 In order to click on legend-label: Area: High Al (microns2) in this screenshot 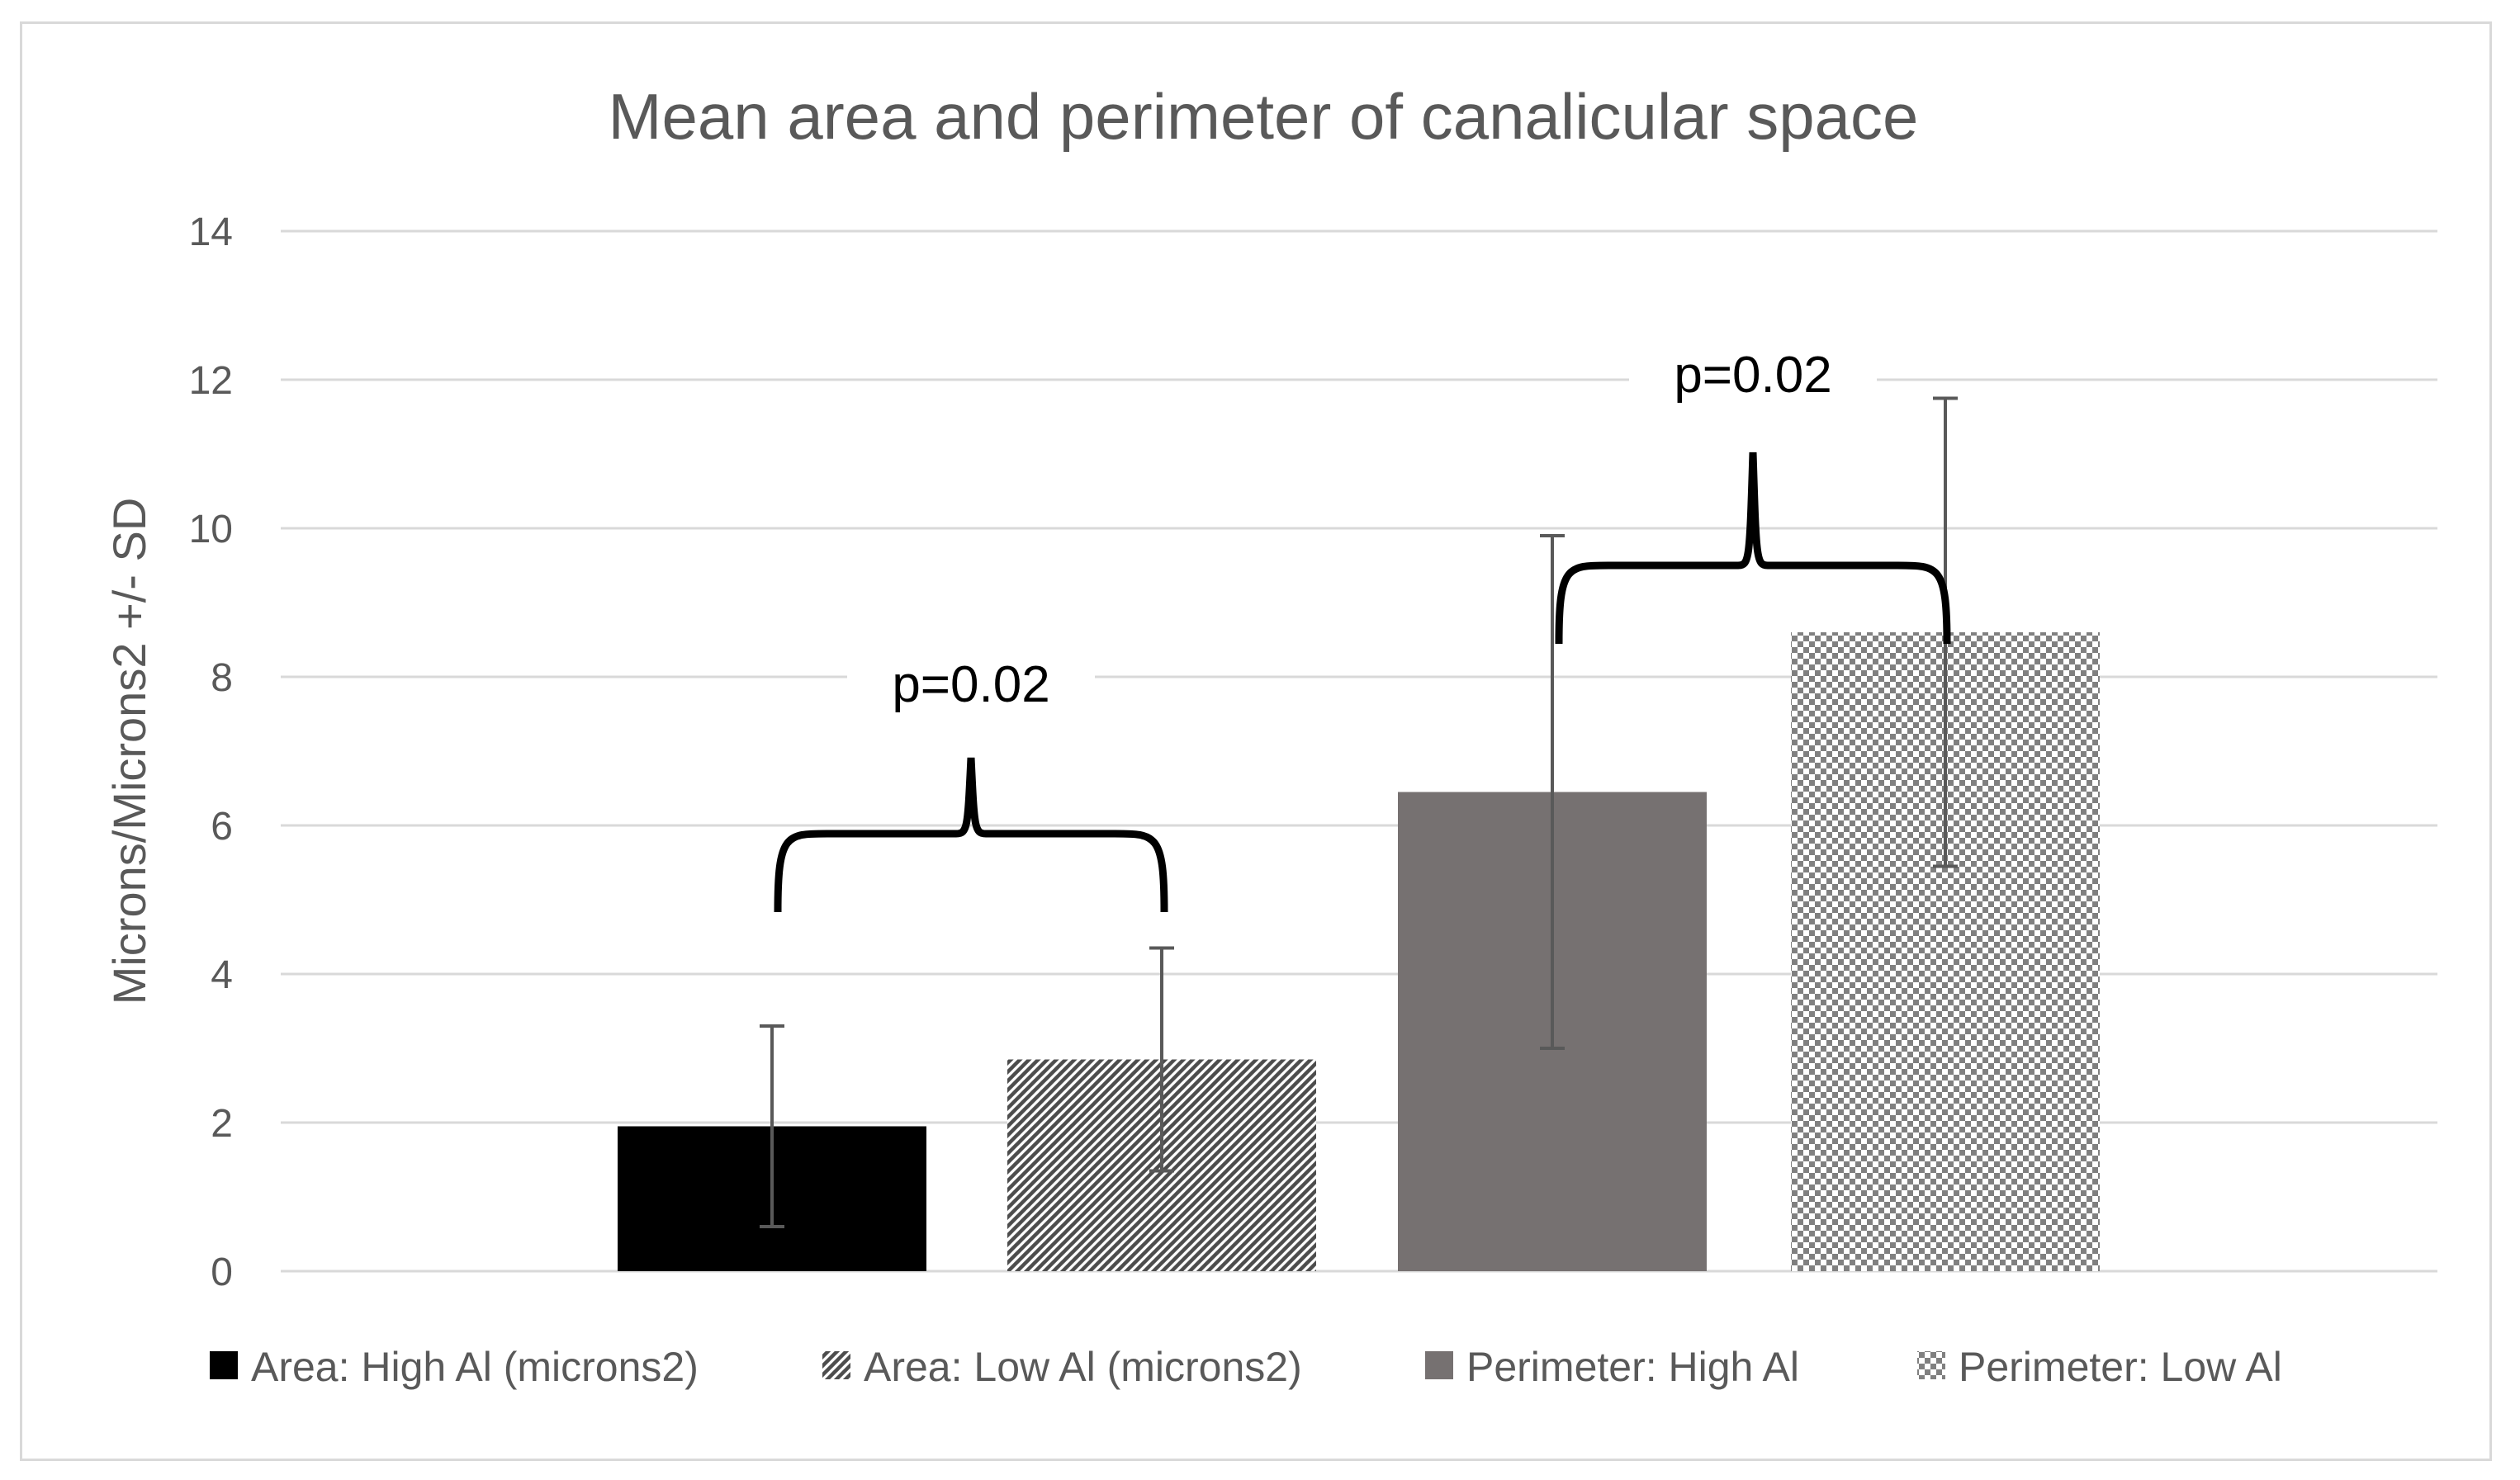, I will do `click(475, 1367)`.